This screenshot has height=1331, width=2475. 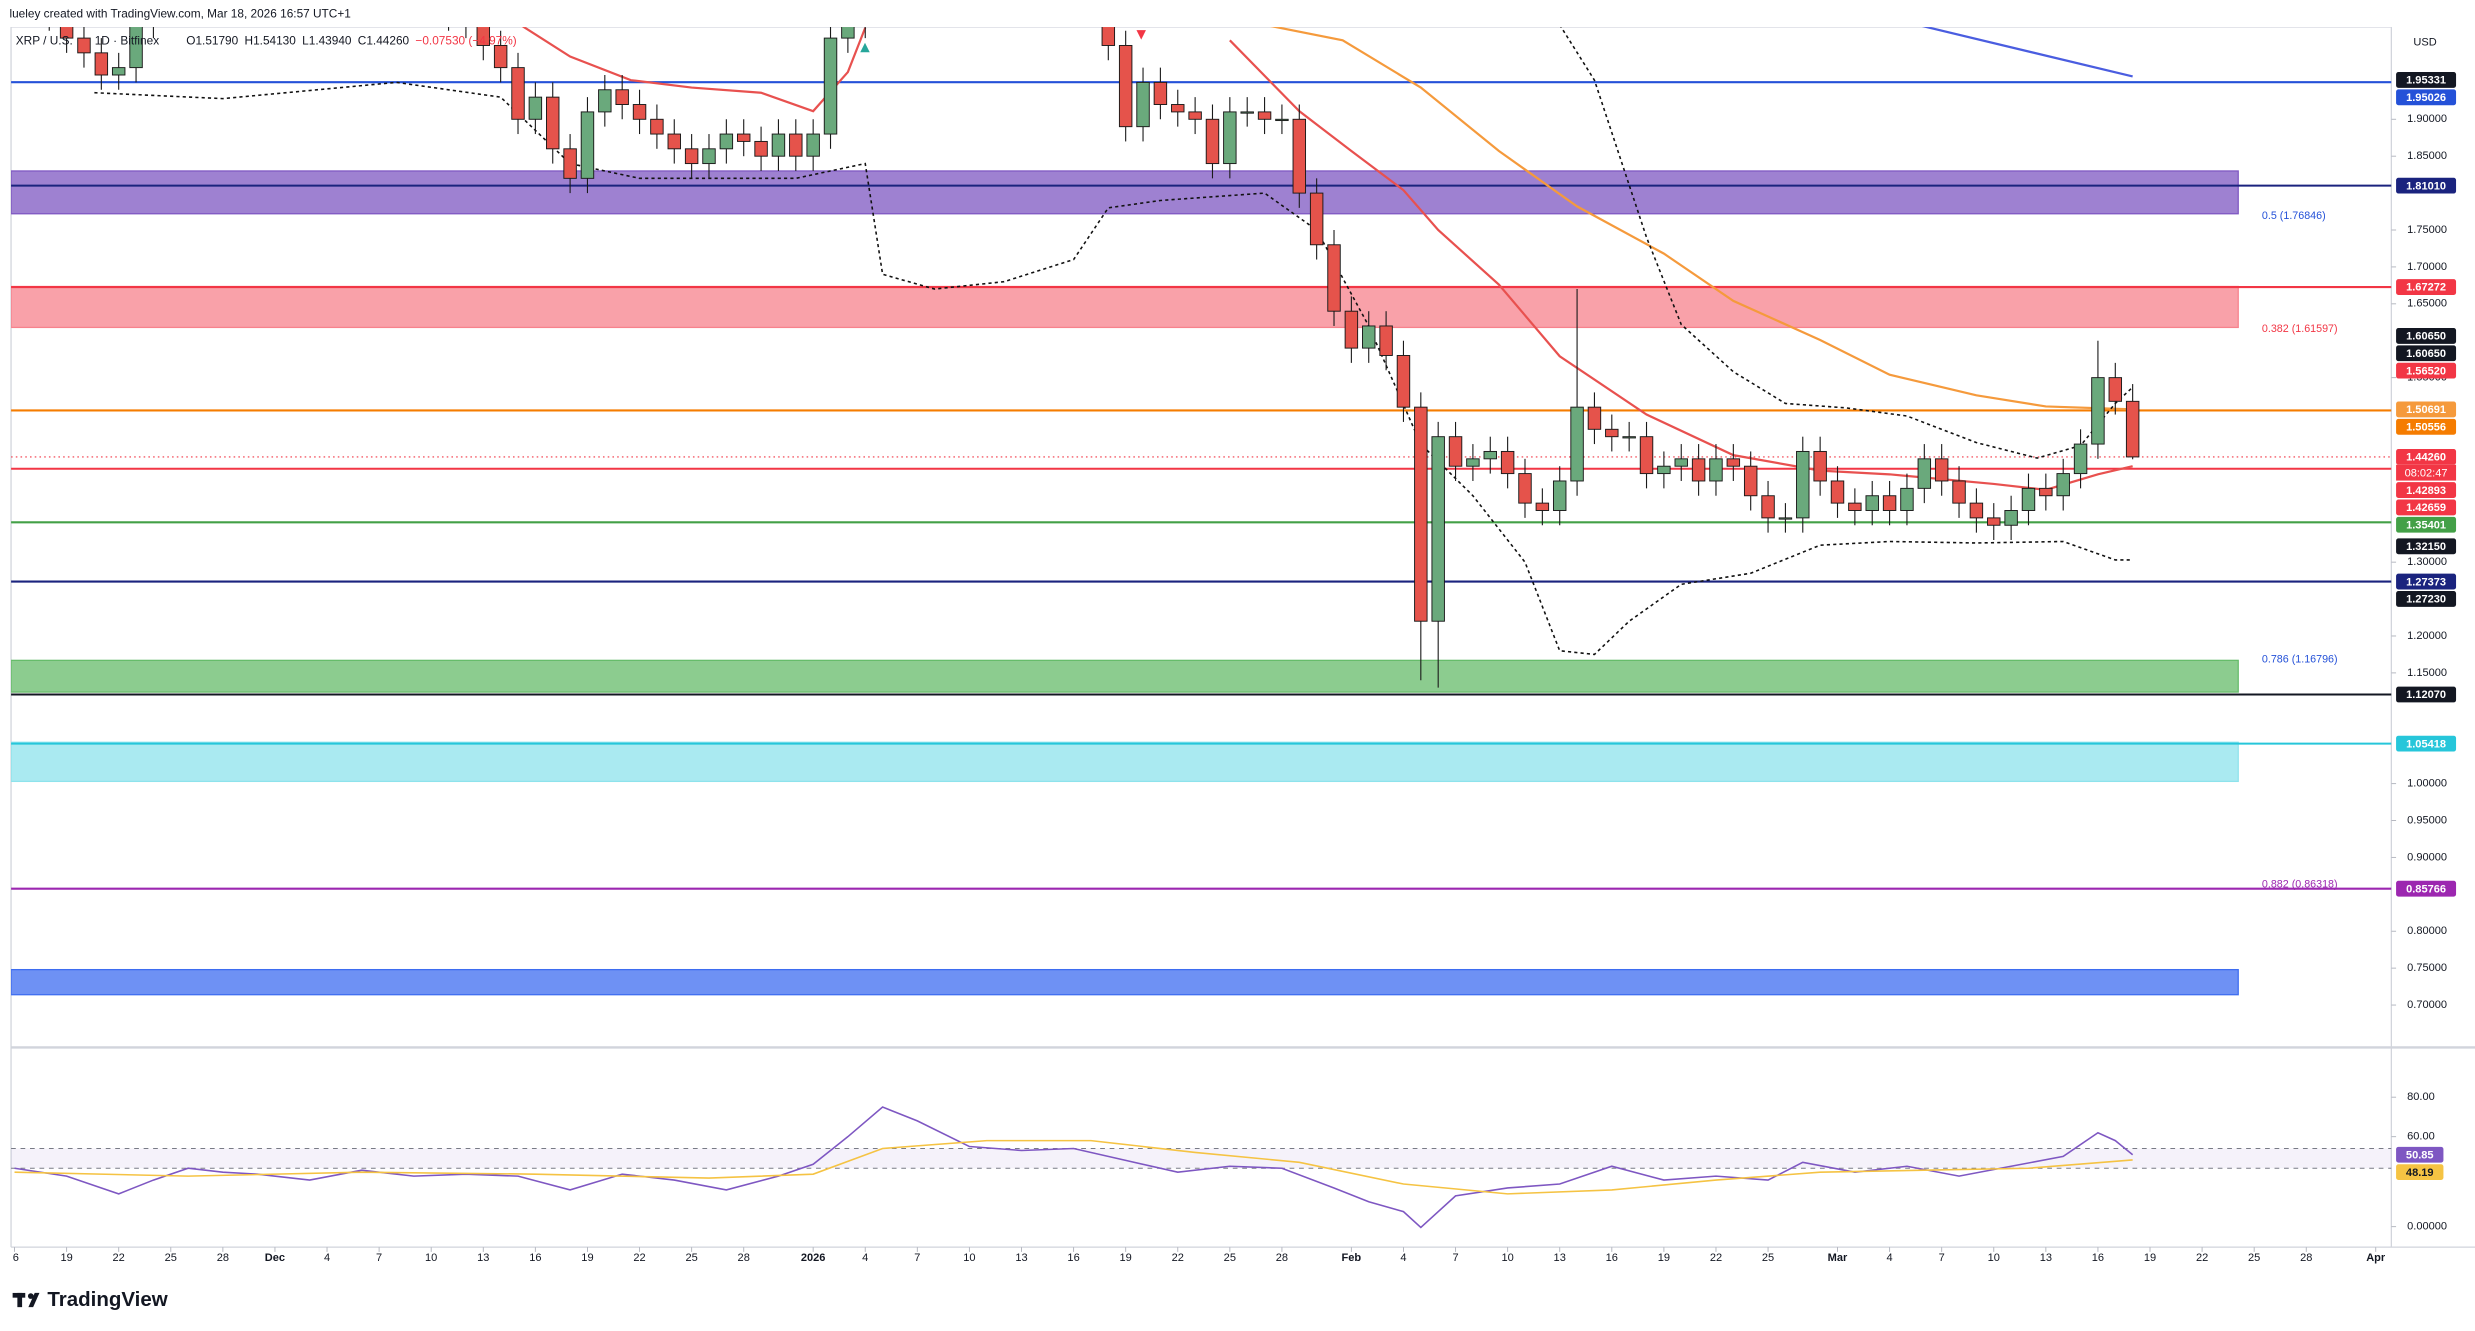 I want to click on y-tick-label: 0.70000, so click(x=2427, y=1005).